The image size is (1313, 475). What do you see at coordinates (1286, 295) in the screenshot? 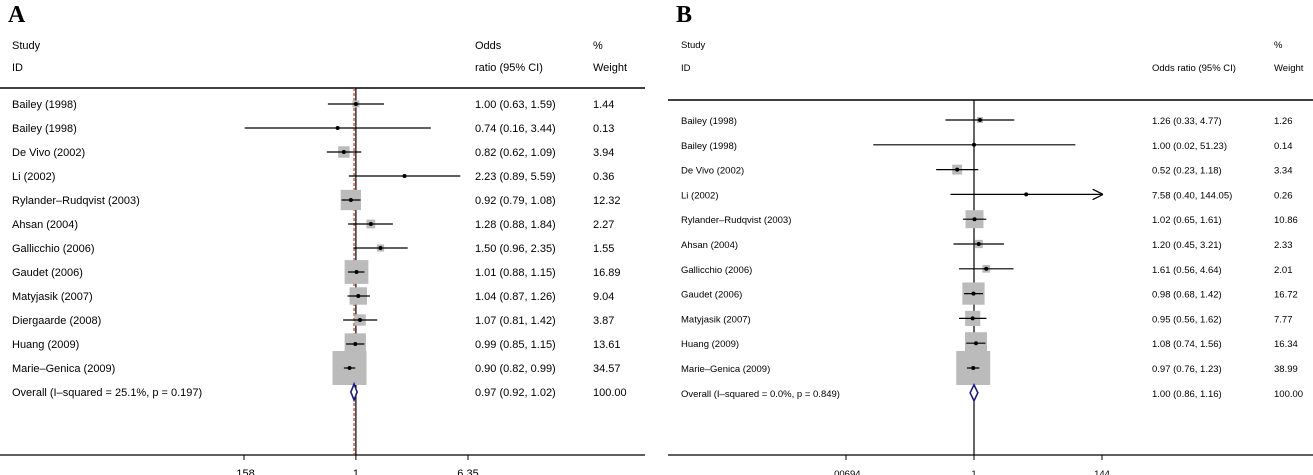
I see `weight-value: 16.72` at bounding box center [1286, 295].